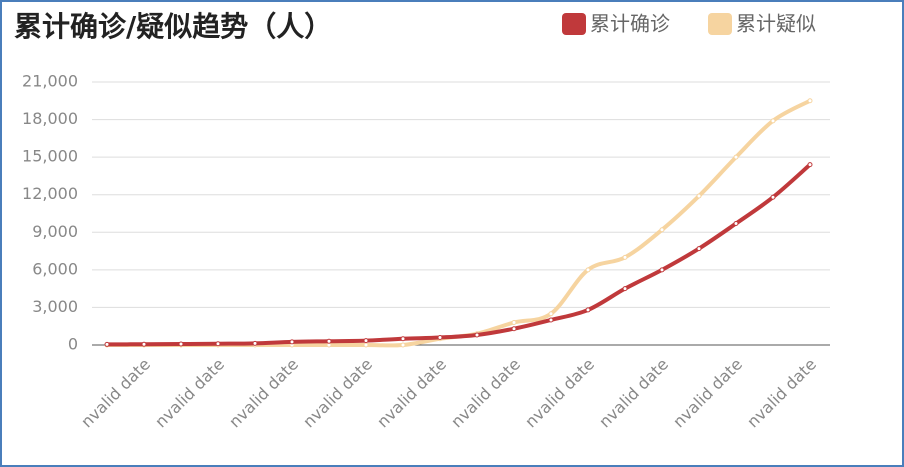 Image resolution: width=904 pixels, height=467 pixels. What do you see at coordinates (50, 156) in the screenshot?
I see `y-tick-label: 15,000` at bounding box center [50, 156].